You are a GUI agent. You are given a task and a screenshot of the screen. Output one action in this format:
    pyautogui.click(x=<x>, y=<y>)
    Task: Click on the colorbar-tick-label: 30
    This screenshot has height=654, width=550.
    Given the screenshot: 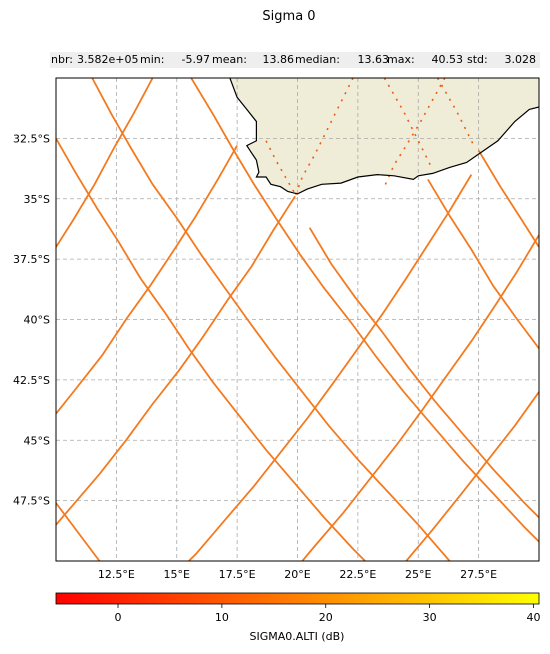 What is the action you would take?
    pyautogui.click(x=430, y=617)
    